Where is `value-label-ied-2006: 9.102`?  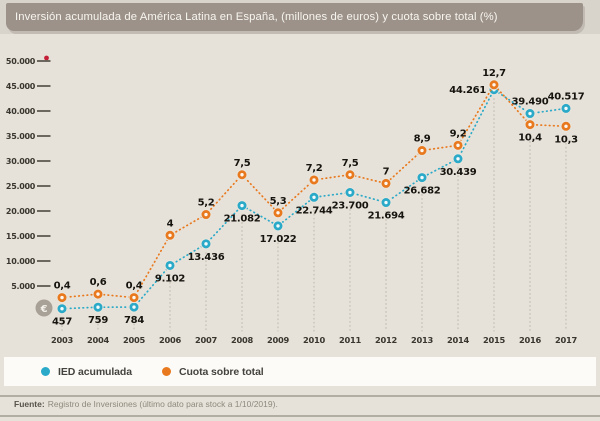 value-label-ied-2006: 9.102 is located at coordinates (170, 278).